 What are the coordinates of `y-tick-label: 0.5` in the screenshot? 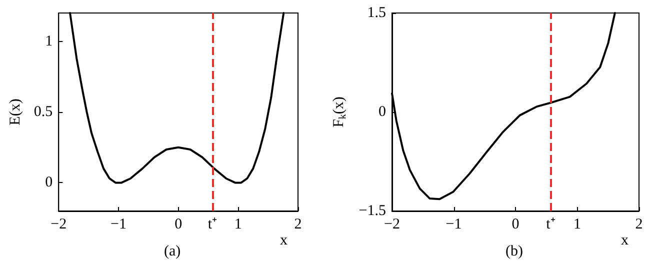 It's located at (43, 112).